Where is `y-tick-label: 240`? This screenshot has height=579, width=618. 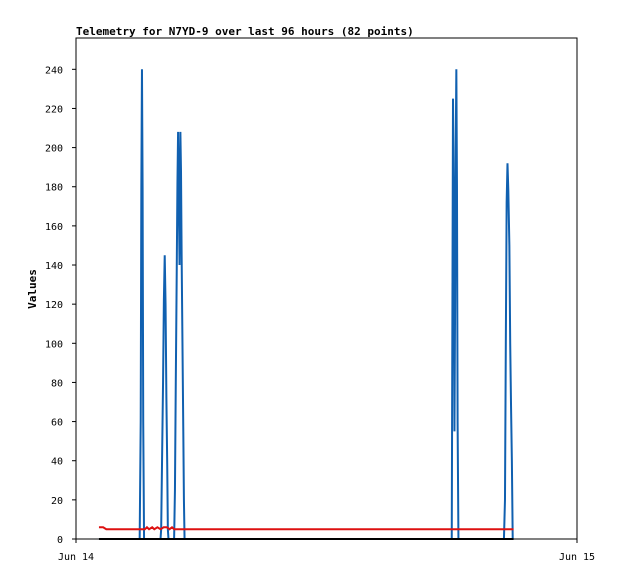
y-tick-label: 240 is located at coordinates (54, 70).